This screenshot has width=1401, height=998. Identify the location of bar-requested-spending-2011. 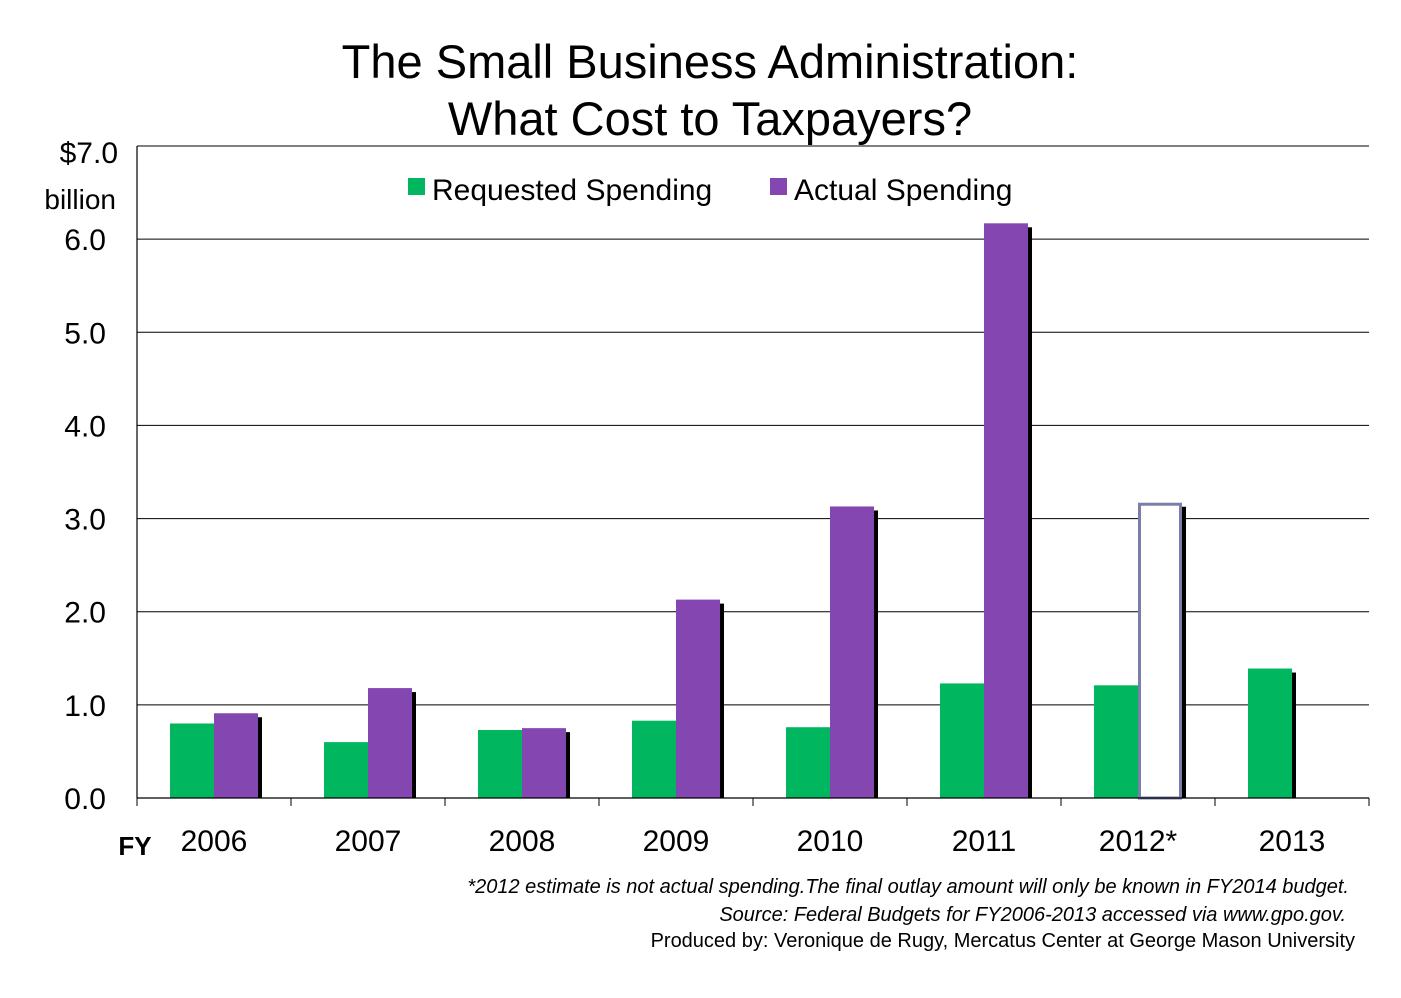
(962, 740).